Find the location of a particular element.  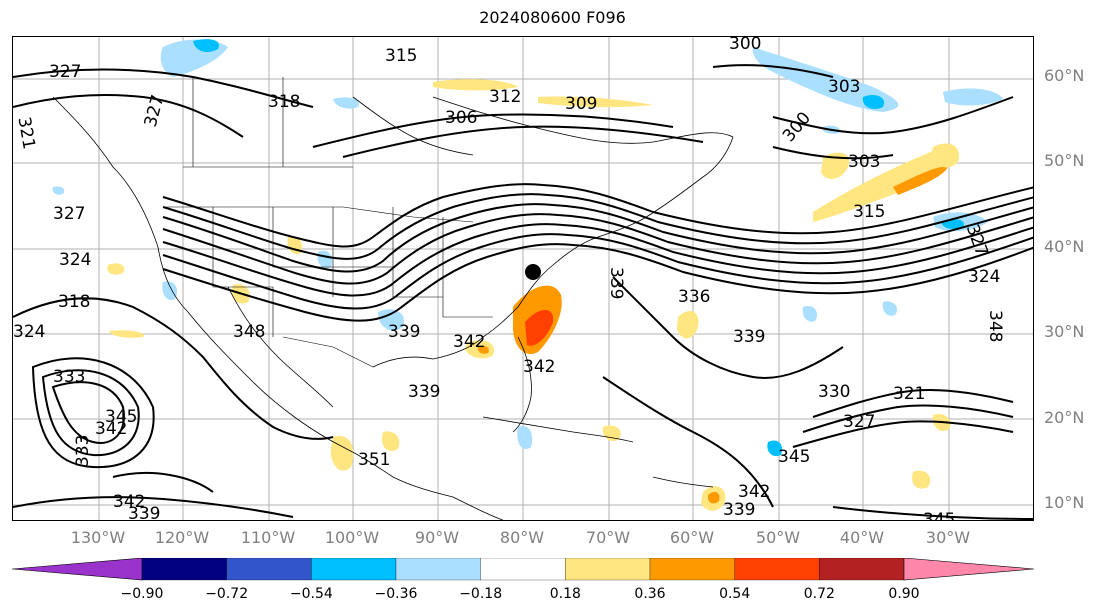

lon-label: 100°W is located at coordinates (352, 537).